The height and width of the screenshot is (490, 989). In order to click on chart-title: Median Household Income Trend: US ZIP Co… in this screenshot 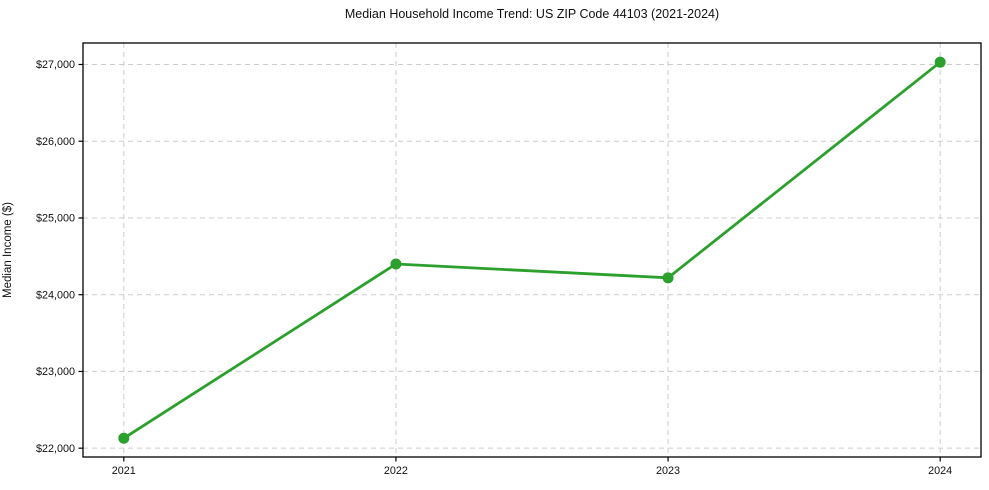, I will do `click(532, 14)`.